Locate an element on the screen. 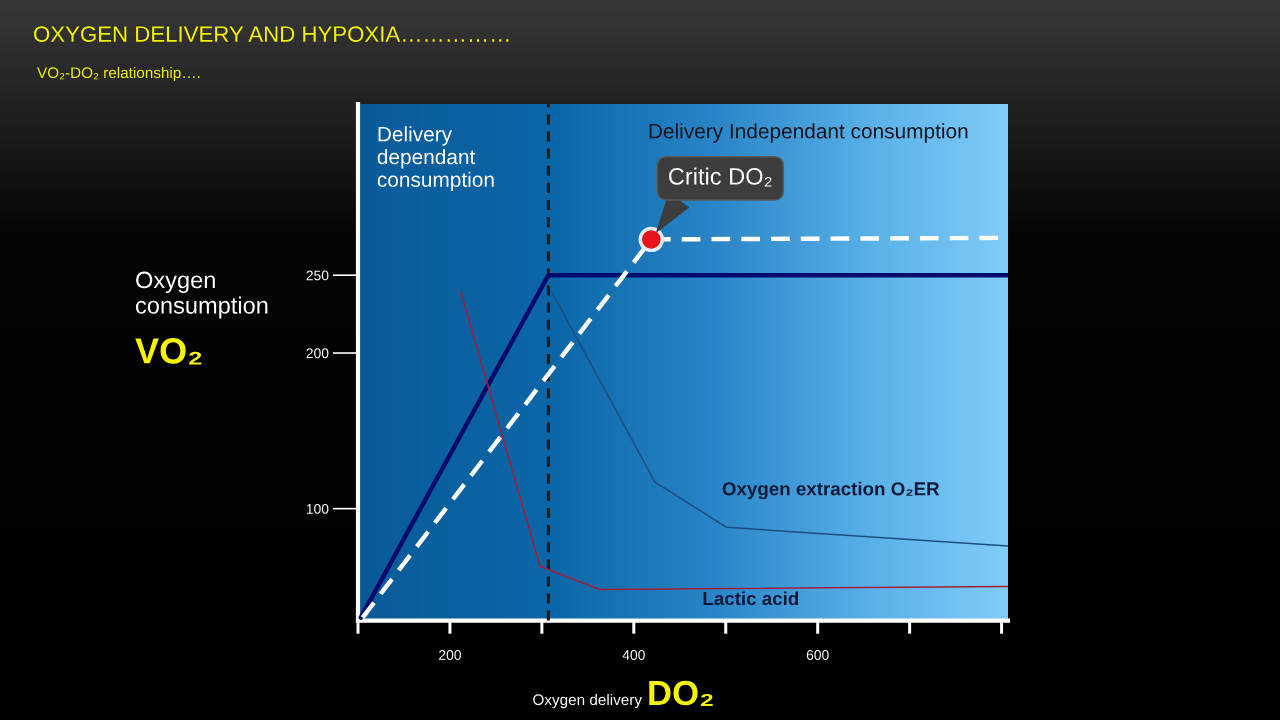  x-tick-label: 400 is located at coordinates (633, 655).